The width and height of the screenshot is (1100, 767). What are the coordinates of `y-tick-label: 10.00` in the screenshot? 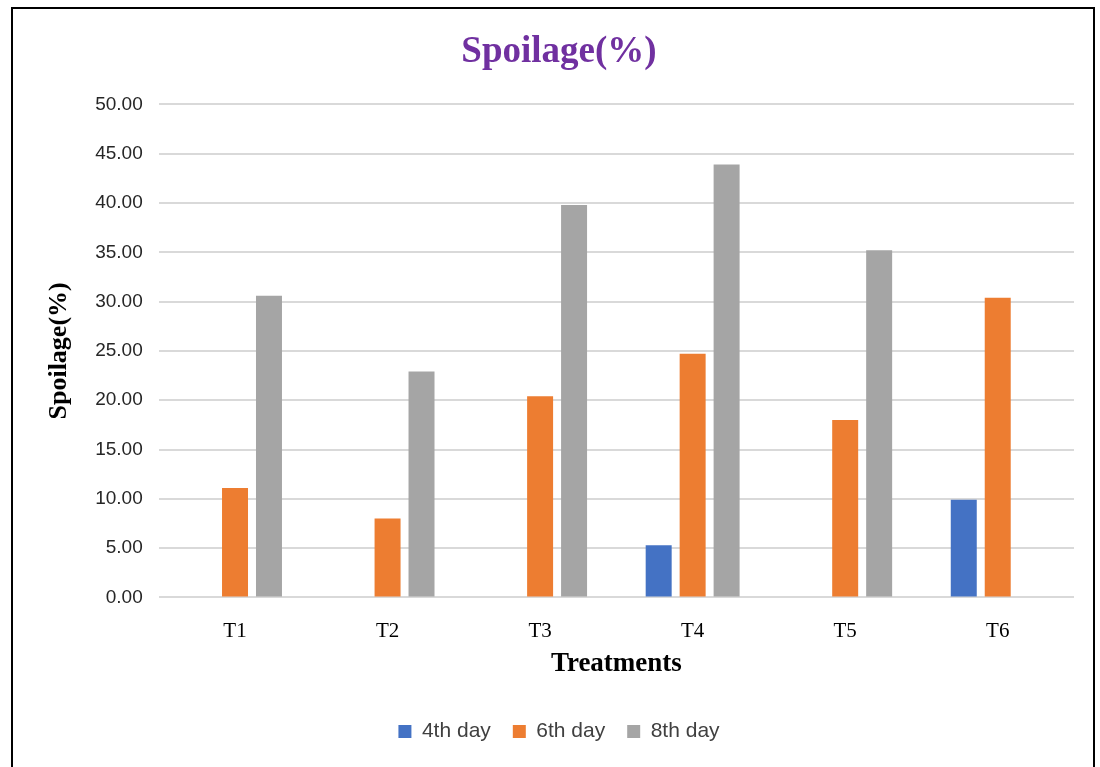 It's located at (119, 498).